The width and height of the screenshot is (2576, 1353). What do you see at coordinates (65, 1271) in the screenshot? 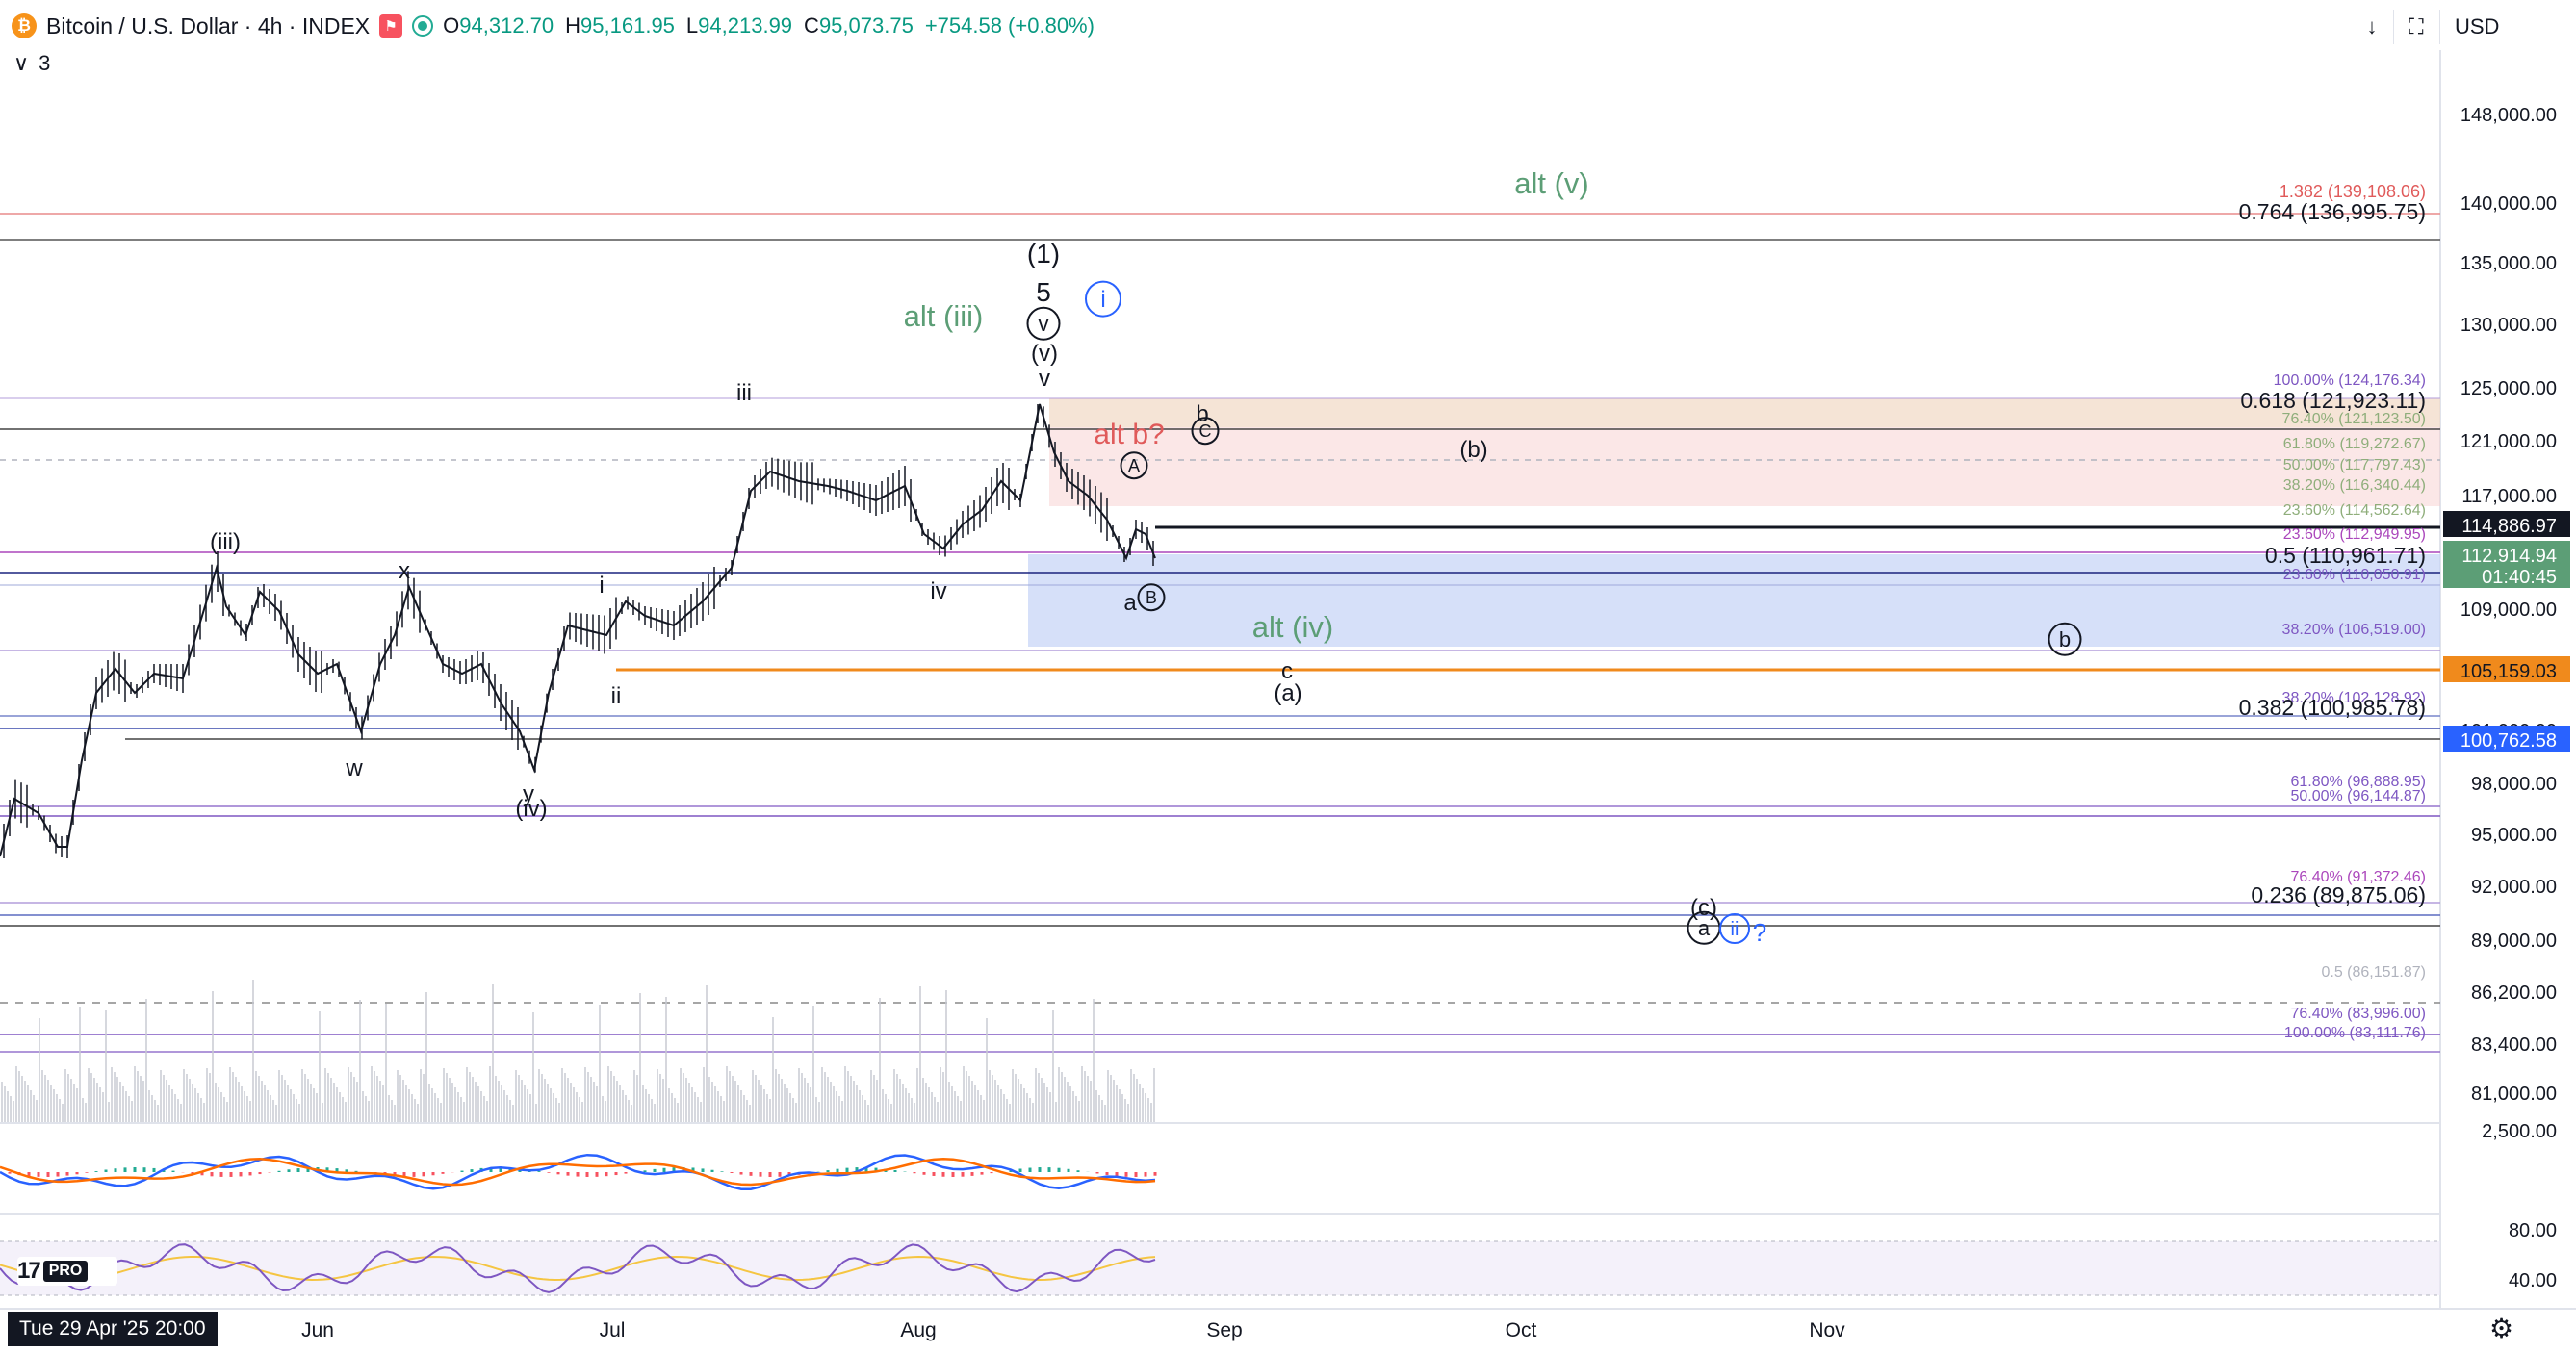
I see `logo-pro-badge: PRO` at bounding box center [65, 1271].